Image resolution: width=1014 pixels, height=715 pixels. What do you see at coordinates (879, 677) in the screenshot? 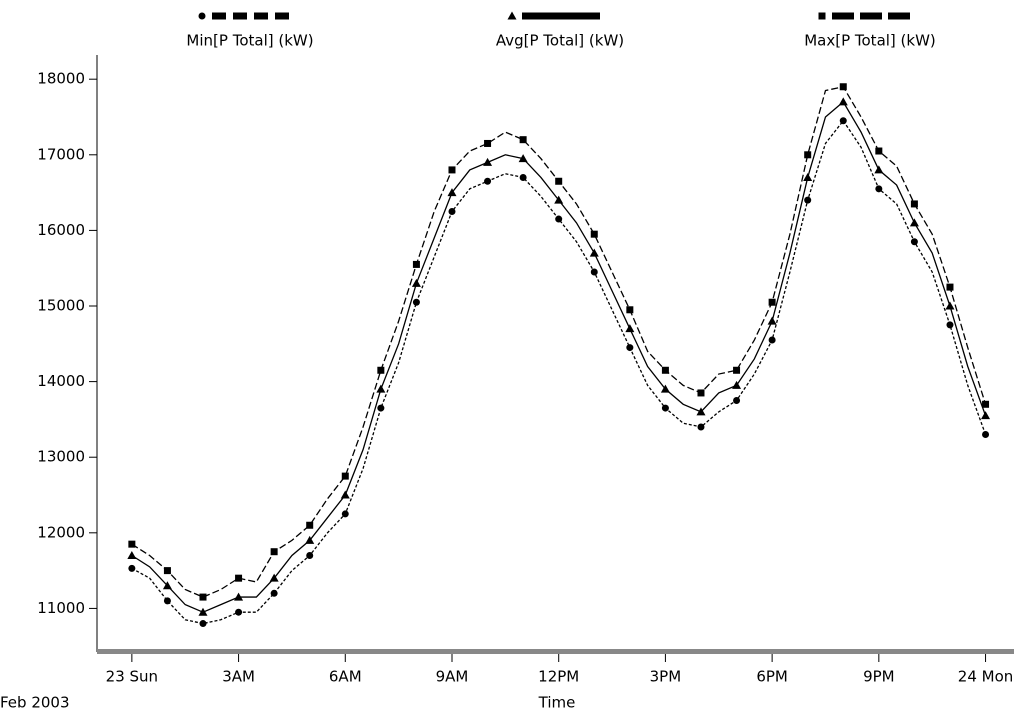
I see `x-tick-label: 9PM` at bounding box center [879, 677].